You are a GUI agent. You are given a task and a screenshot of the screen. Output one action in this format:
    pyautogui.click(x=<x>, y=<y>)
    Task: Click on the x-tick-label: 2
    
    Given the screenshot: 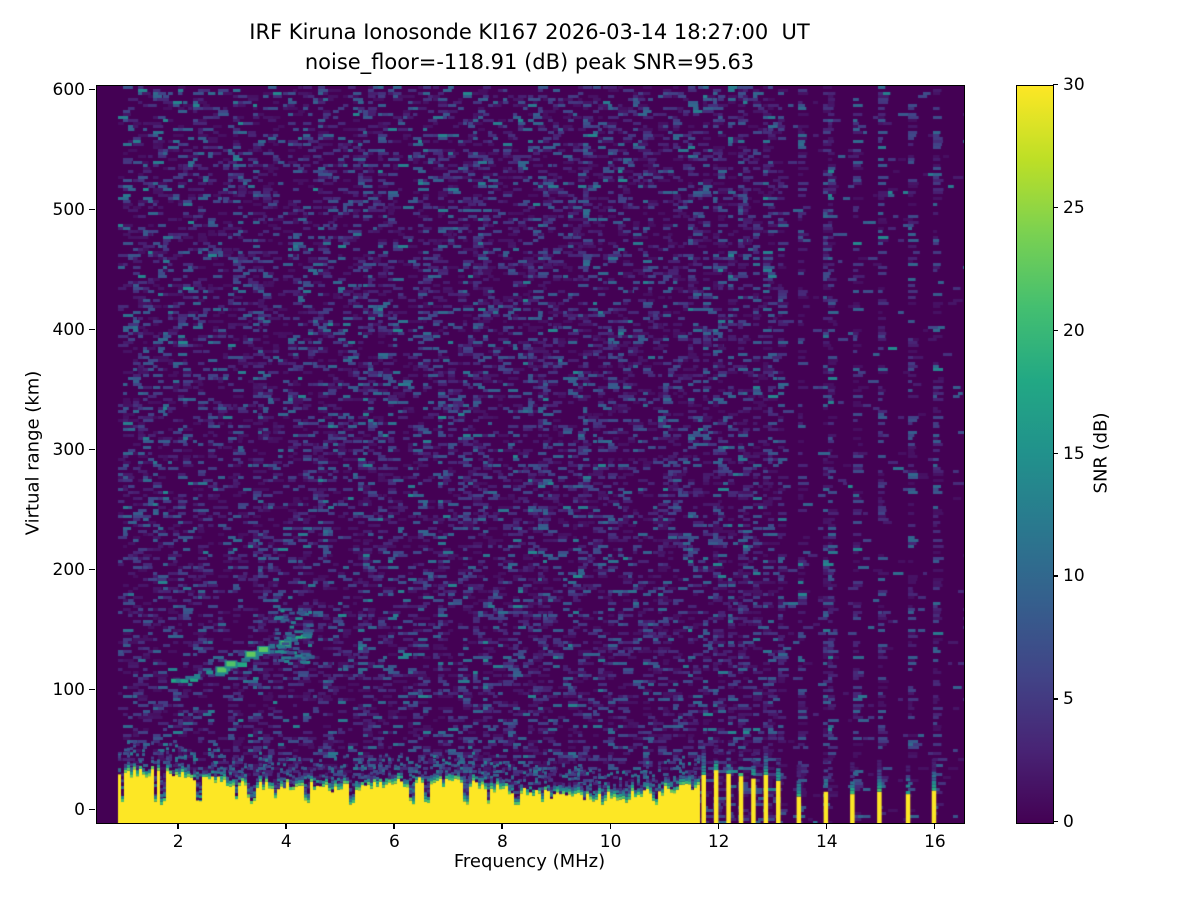 What is the action you would take?
    pyautogui.click(x=178, y=842)
    